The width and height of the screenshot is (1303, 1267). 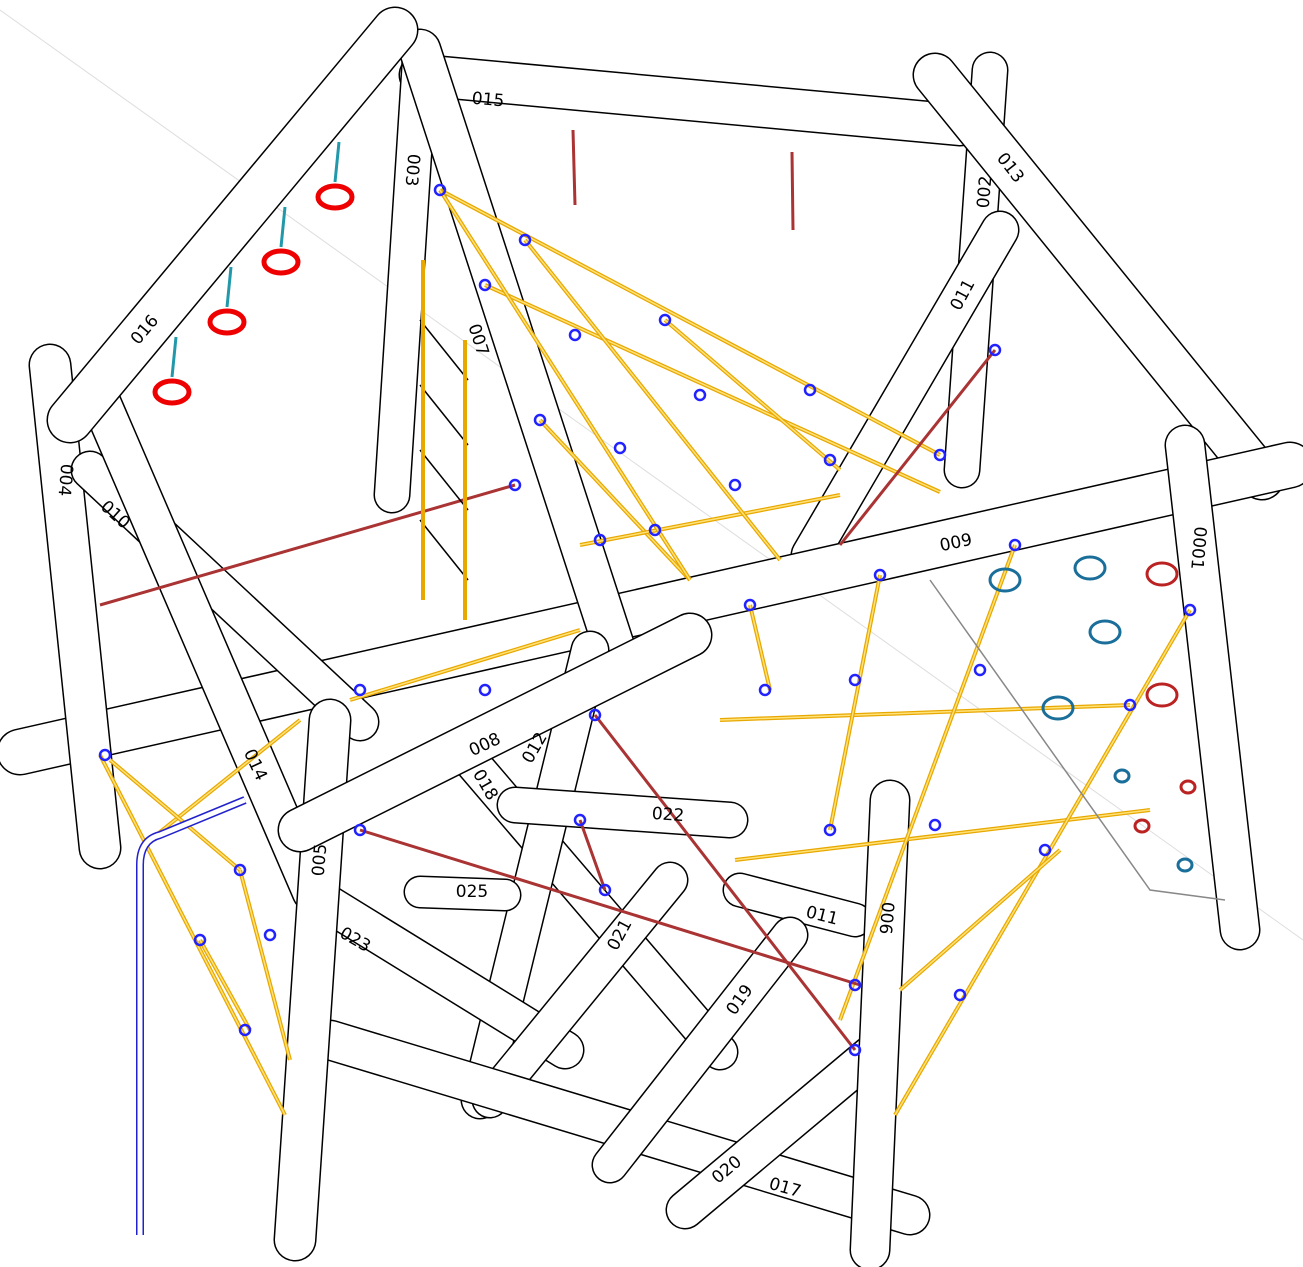 I want to click on part-label: 022, so click(x=668, y=815).